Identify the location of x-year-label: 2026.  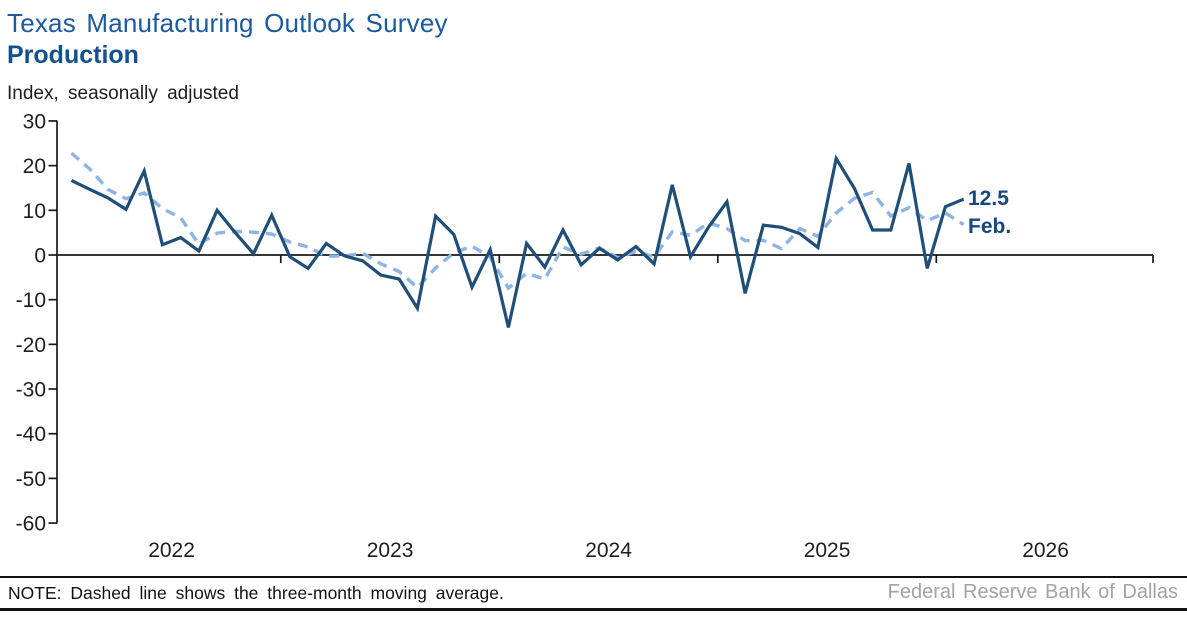
(1045, 550).